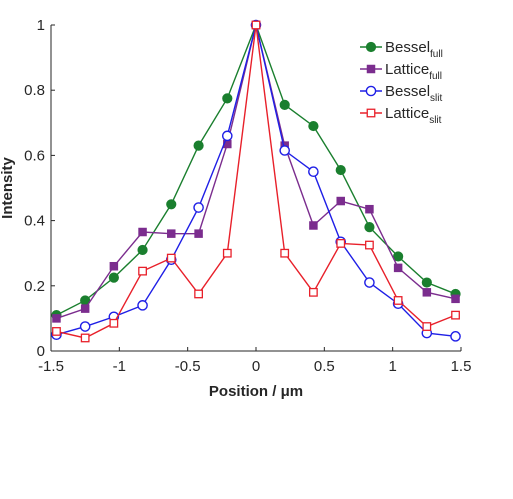  Describe the element at coordinates (34, 155) in the screenshot. I see `y-tick-label: 0.6` at that location.